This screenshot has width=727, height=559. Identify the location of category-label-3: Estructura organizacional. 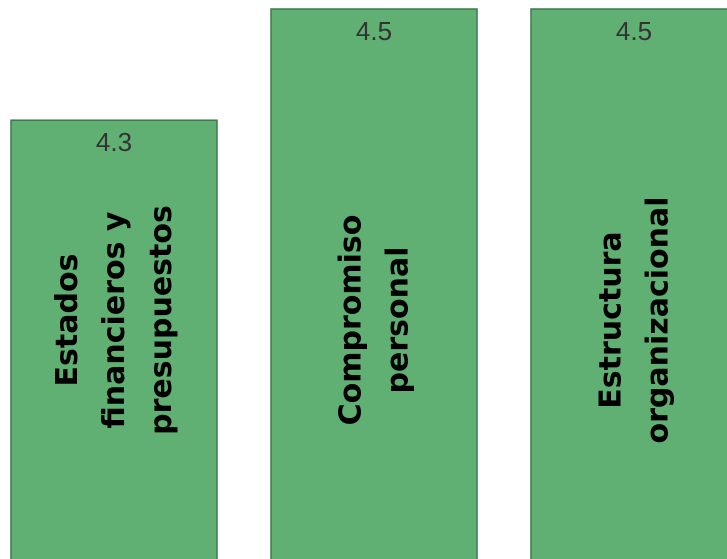
(635, 319).